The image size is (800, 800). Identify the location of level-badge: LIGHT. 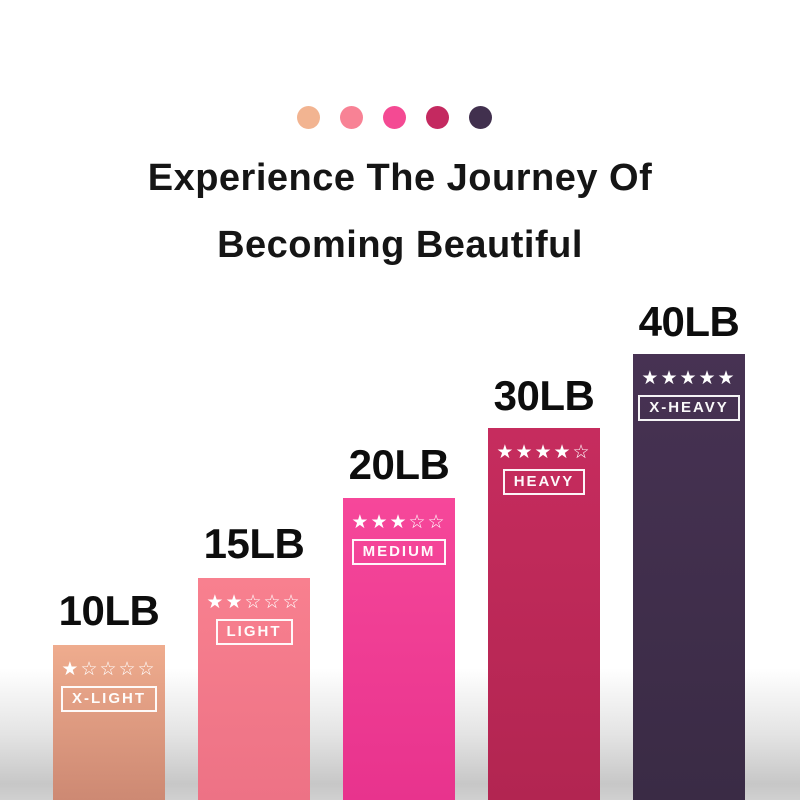
(254, 632).